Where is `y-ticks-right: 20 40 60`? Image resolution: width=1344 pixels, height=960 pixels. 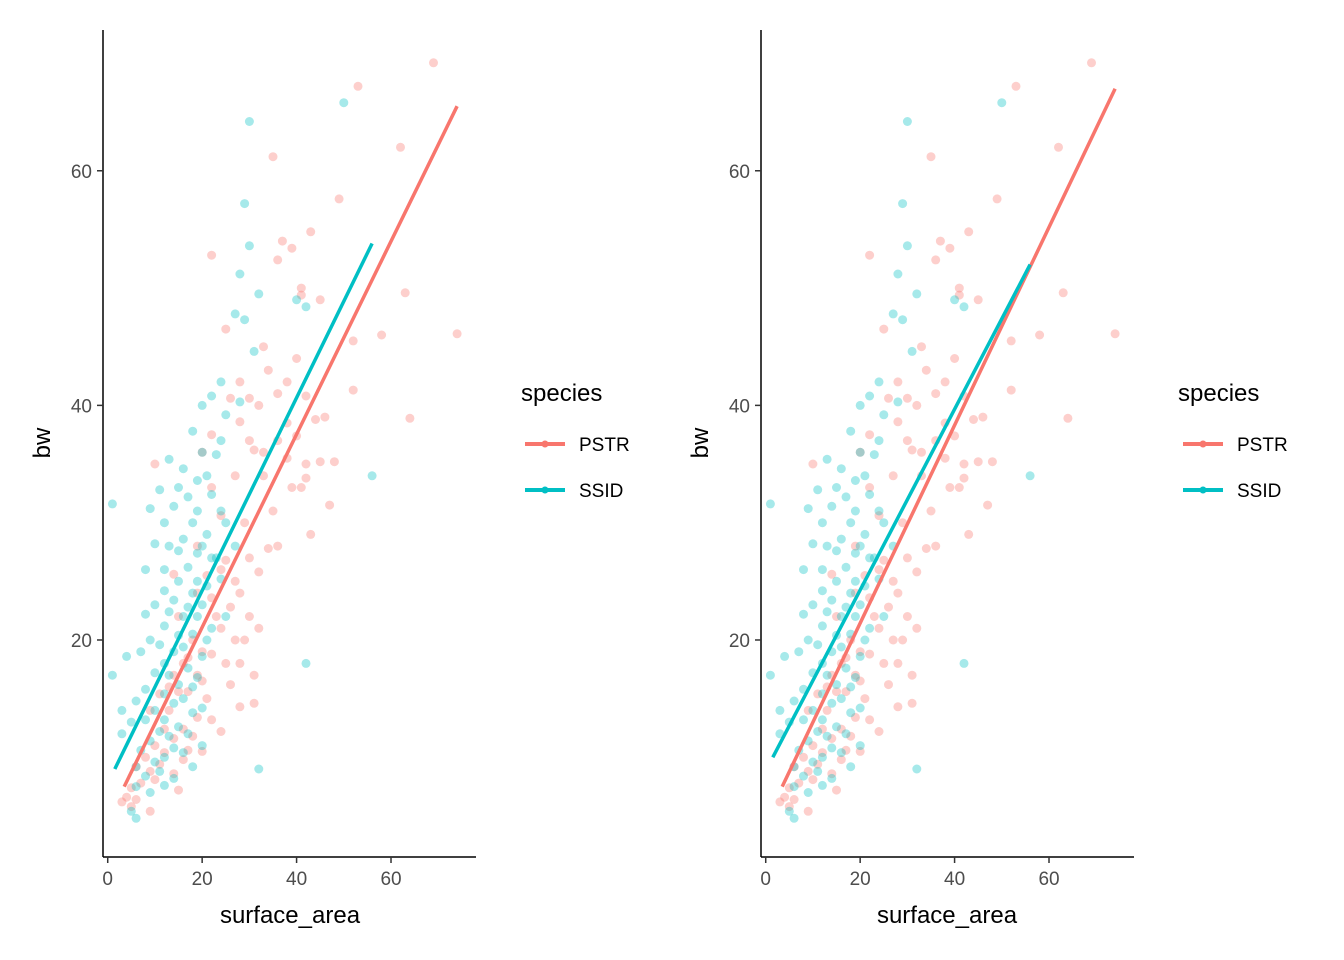 y-ticks-right: 20 40 60 is located at coordinates (745, 407).